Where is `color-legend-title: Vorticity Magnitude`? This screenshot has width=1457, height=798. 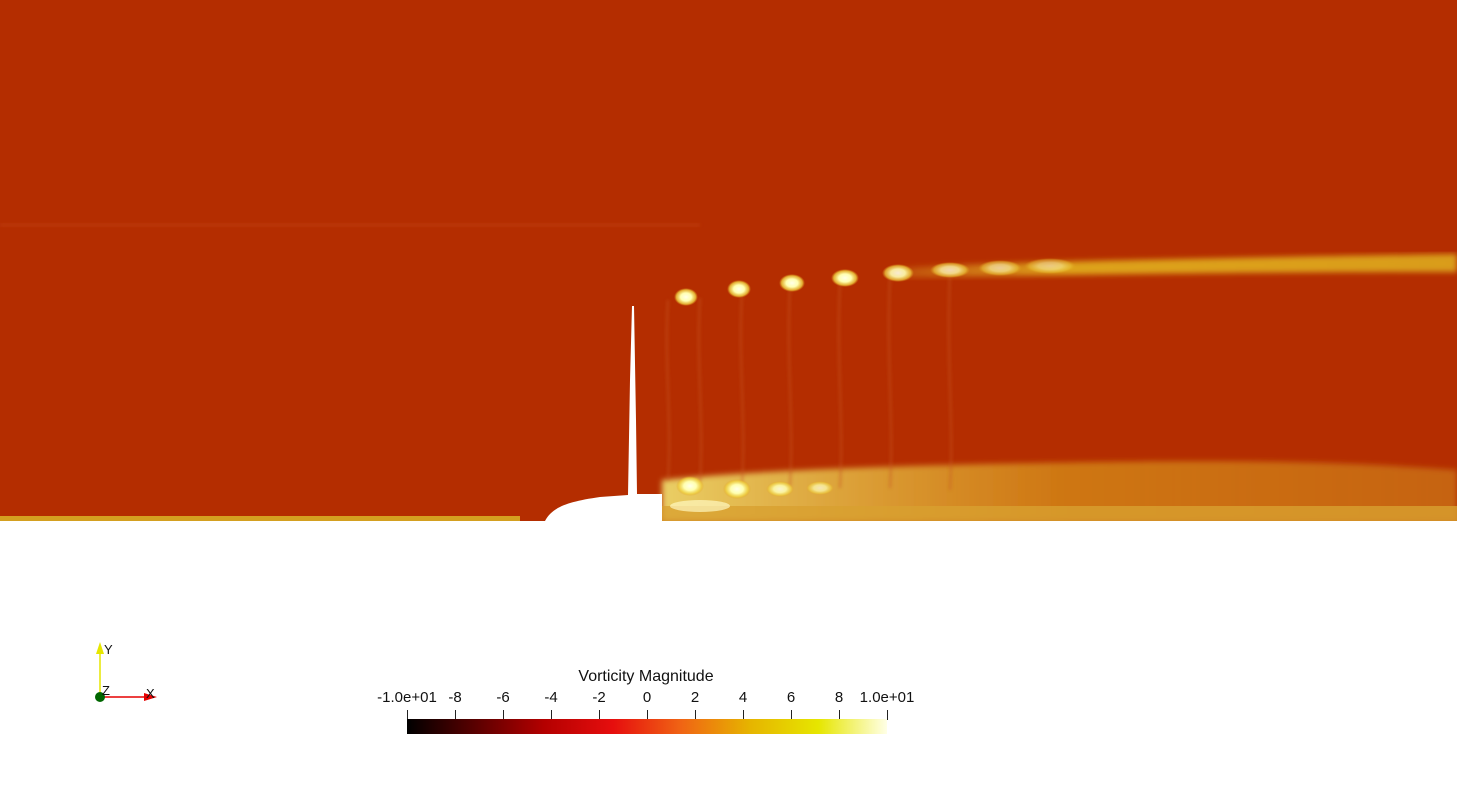 color-legend-title: Vorticity Magnitude is located at coordinates (646, 676).